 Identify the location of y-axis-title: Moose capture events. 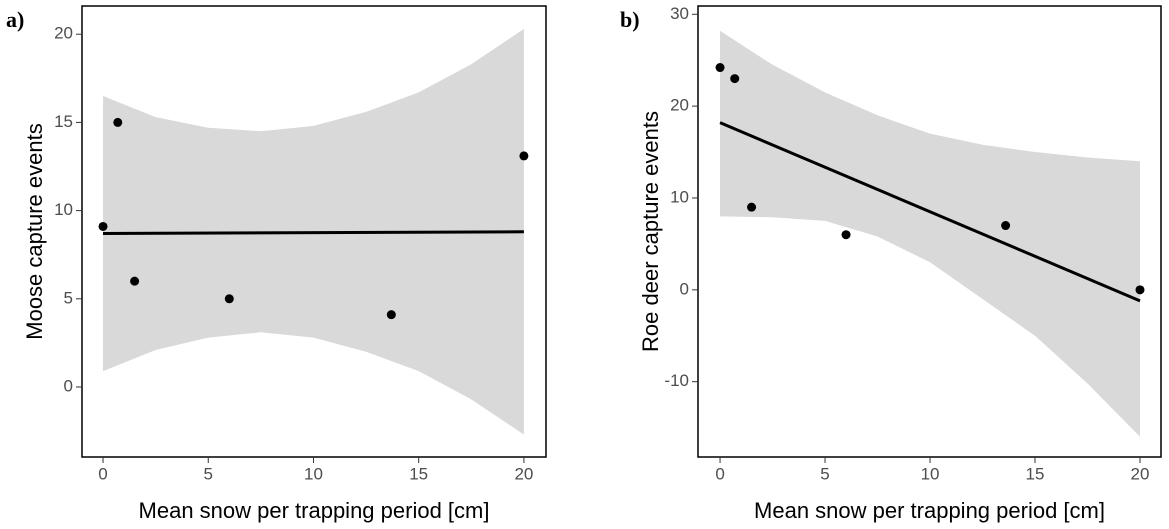
(34, 231).